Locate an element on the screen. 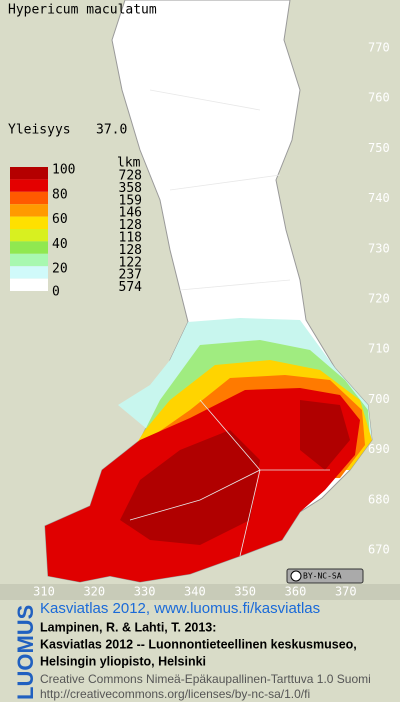 The width and height of the screenshot is (400, 702). y-label: 690 is located at coordinates (379, 449).